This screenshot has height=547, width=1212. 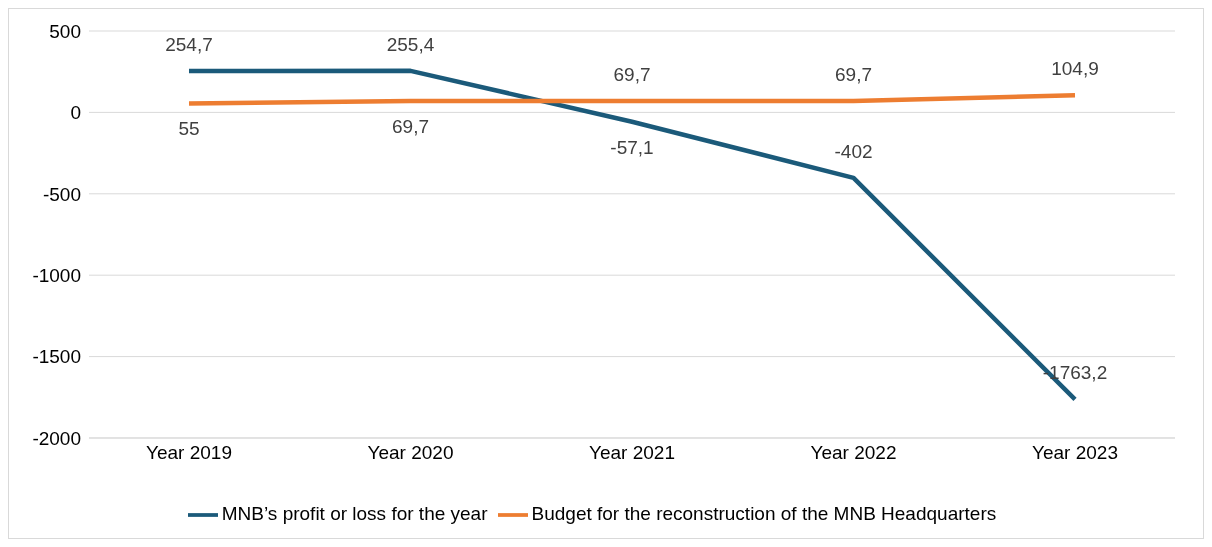 I want to click on data-label: 104,9, so click(x=1075, y=69).